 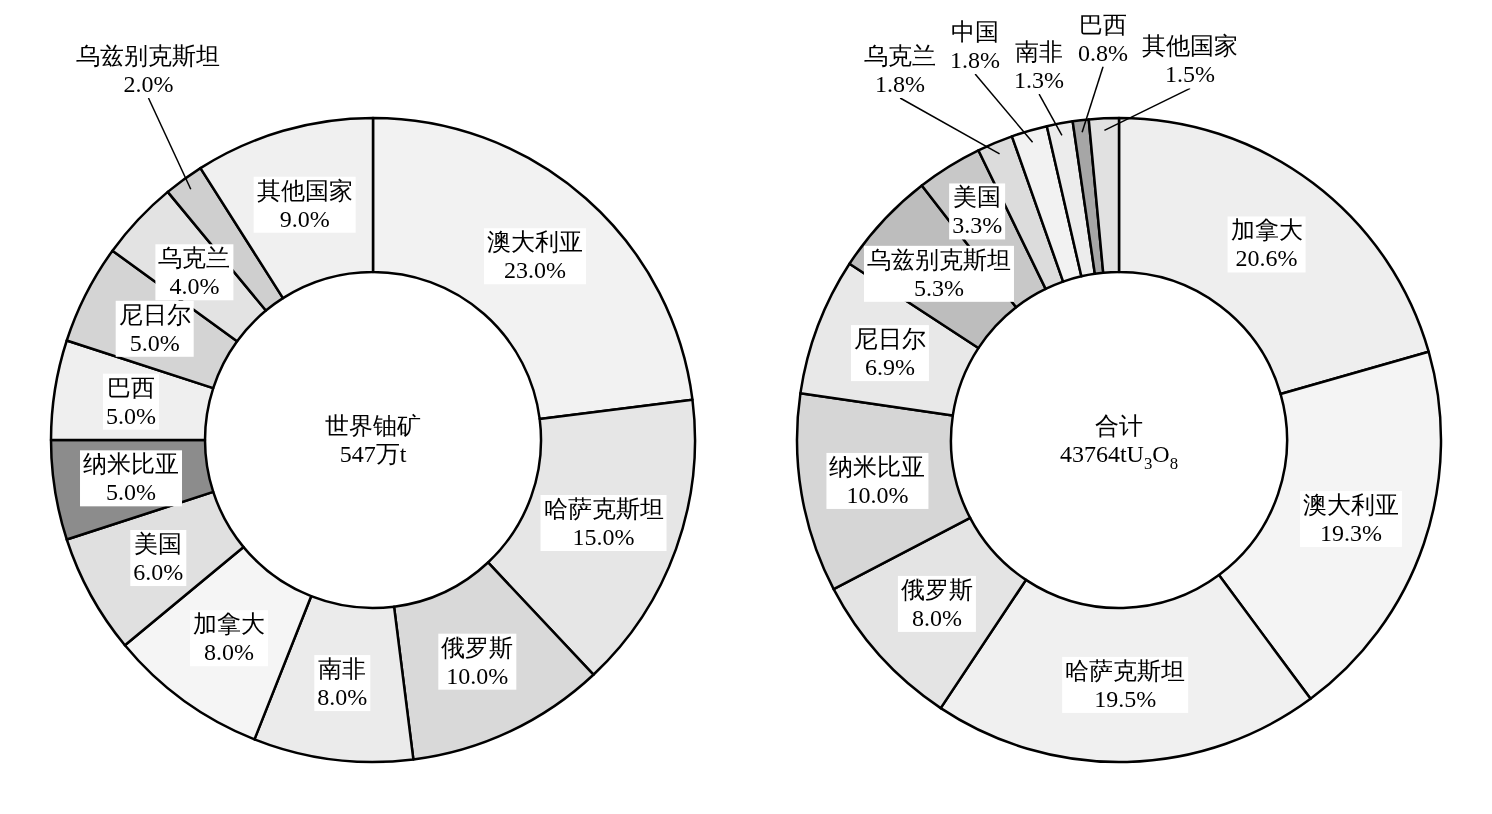 What do you see at coordinates (158, 572) in the screenshot?
I see `data-label: 6.0%` at bounding box center [158, 572].